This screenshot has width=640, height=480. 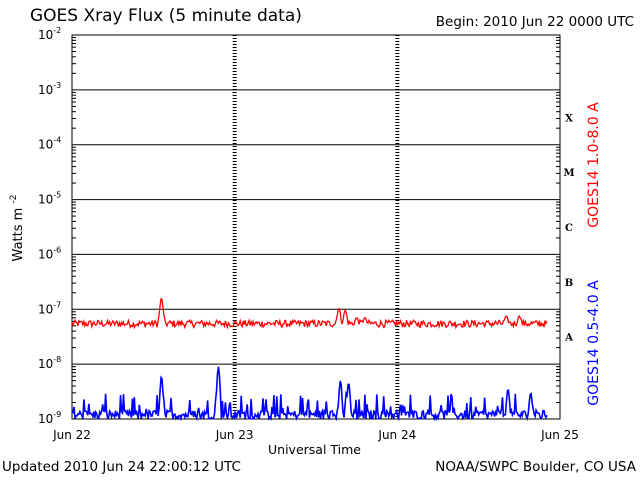 I want to click on series-legend: GOES14 1.0-8.0 A, so click(x=594, y=165).